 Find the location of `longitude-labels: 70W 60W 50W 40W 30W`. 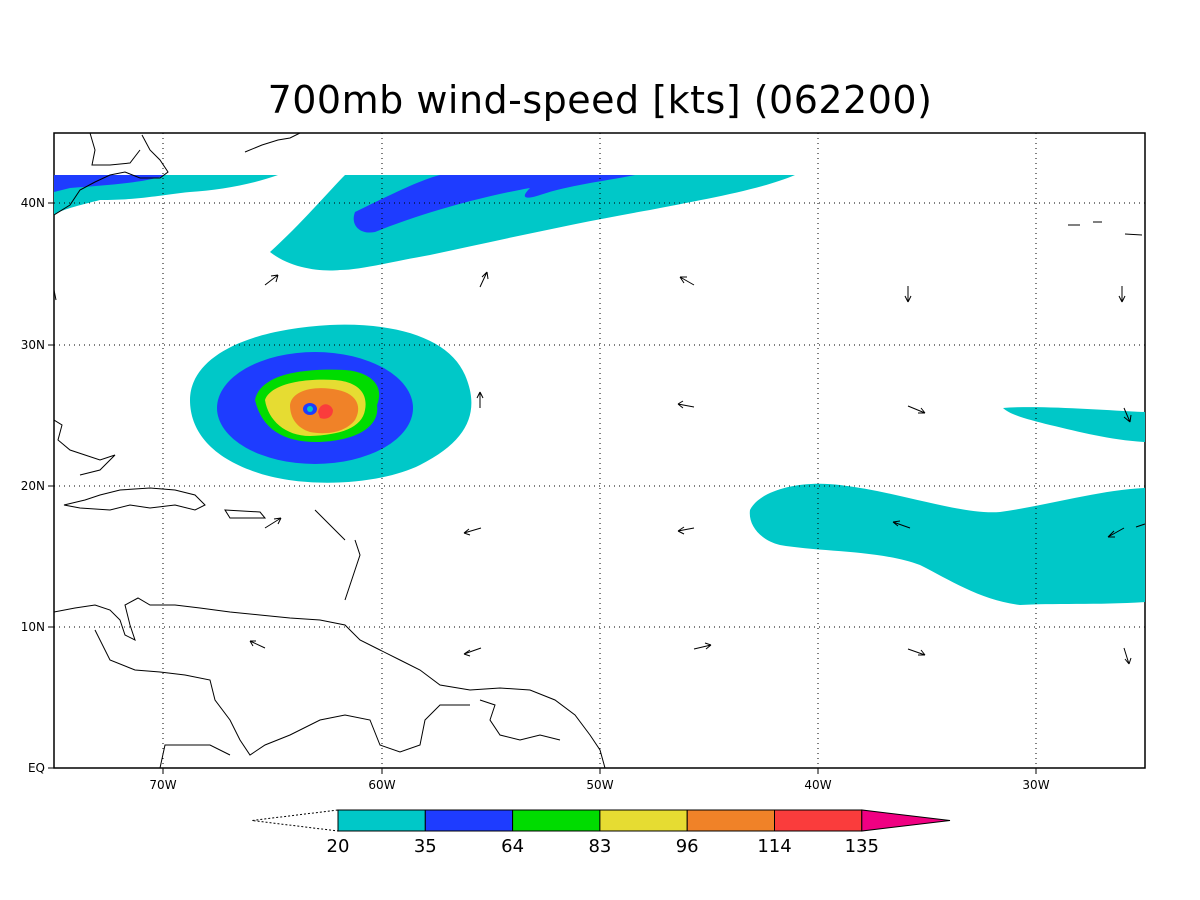

longitude-labels: 70W 60W 50W 40W 30W is located at coordinates (599, 780).